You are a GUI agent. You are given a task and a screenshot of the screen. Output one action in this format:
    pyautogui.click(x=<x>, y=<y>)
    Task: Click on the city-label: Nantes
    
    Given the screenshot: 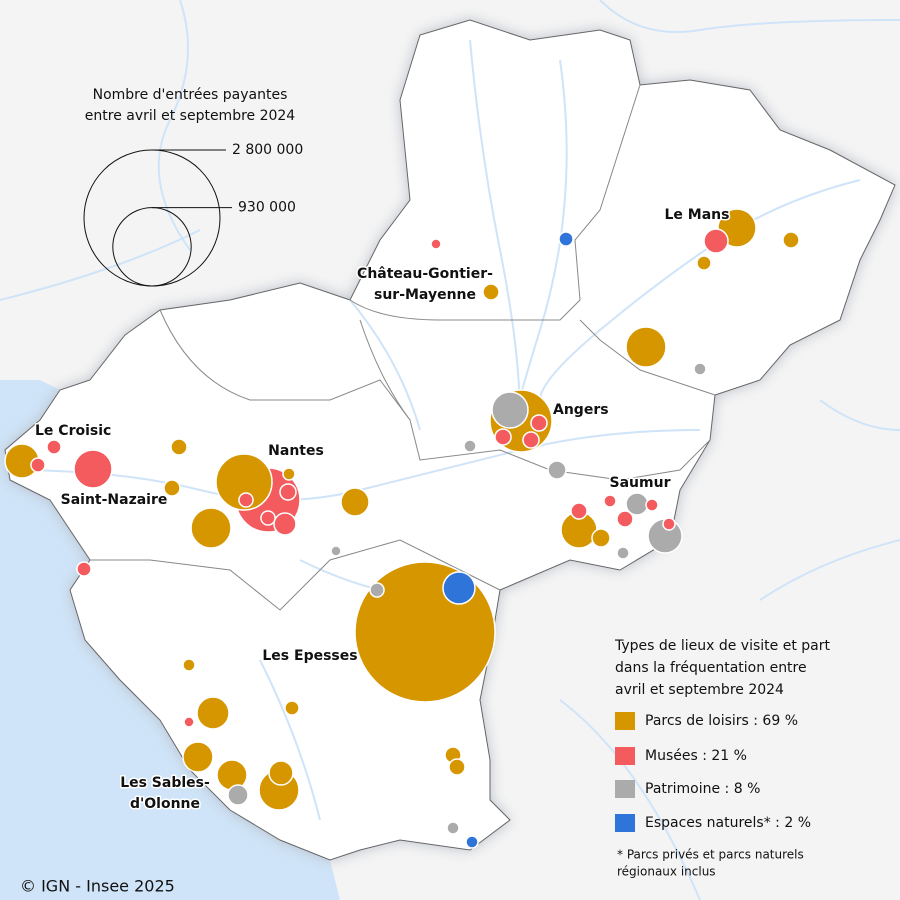 What is the action you would take?
    pyautogui.click(x=296, y=451)
    